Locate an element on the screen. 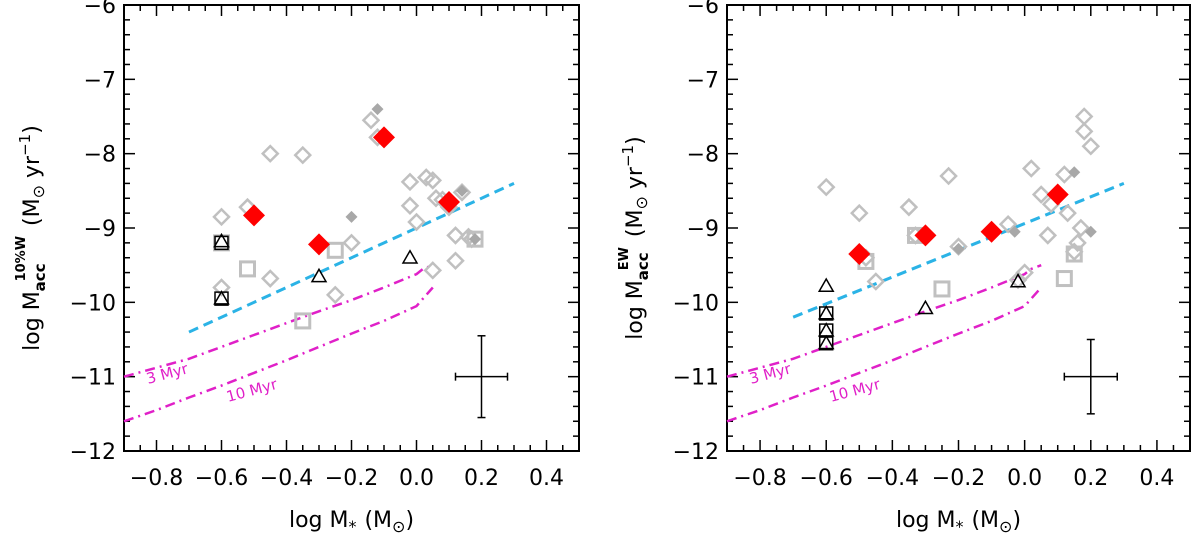 The image size is (1200, 534). x-tick-label: 0.4 is located at coordinates (1156, 478).